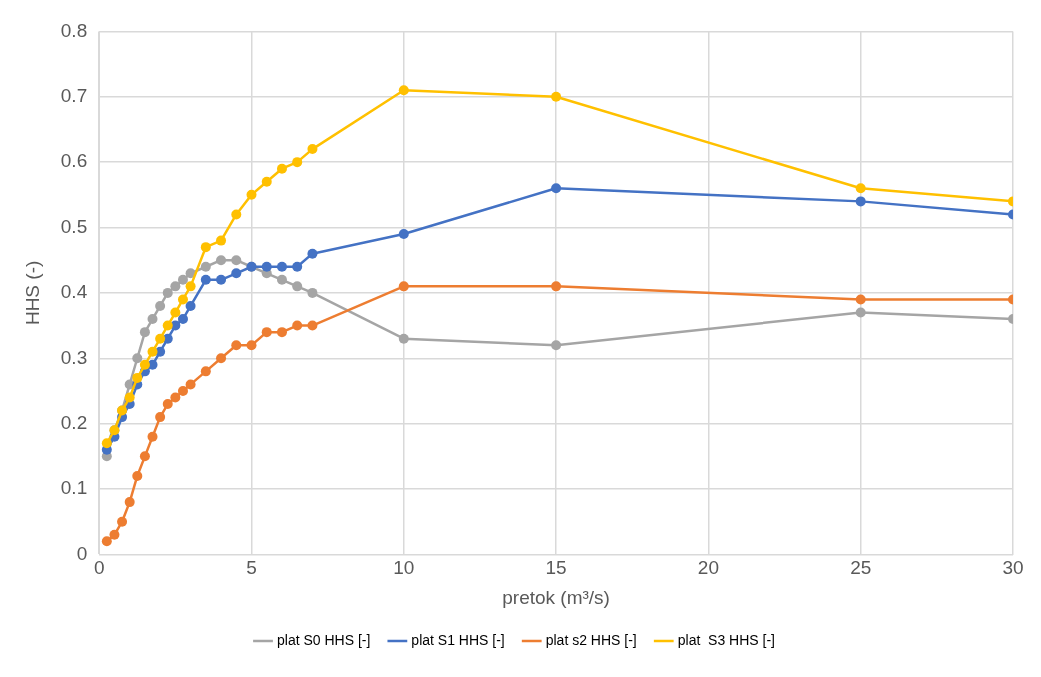 The height and width of the screenshot is (677, 1041). I want to click on x-tick-label: 25, so click(861, 568).